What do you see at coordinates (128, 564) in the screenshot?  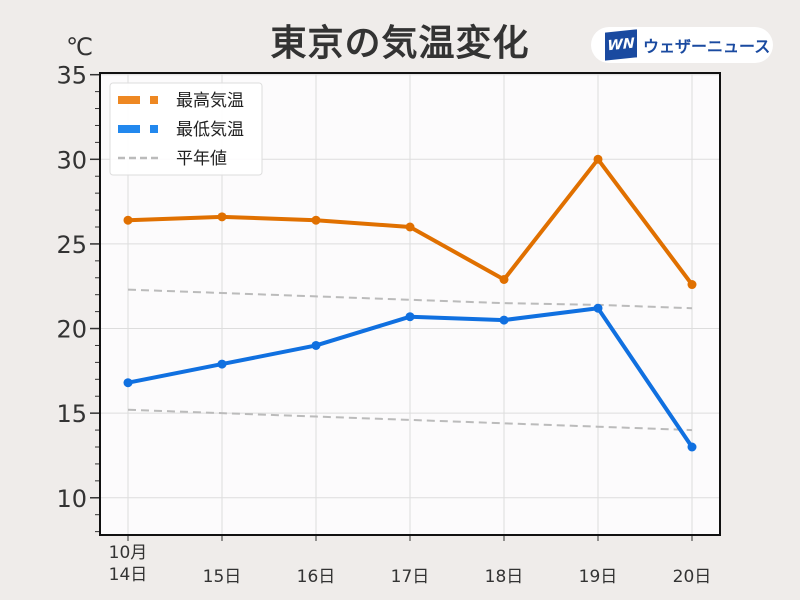 I see `x-tick-label: 10月 14日` at bounding box center [128, 564].